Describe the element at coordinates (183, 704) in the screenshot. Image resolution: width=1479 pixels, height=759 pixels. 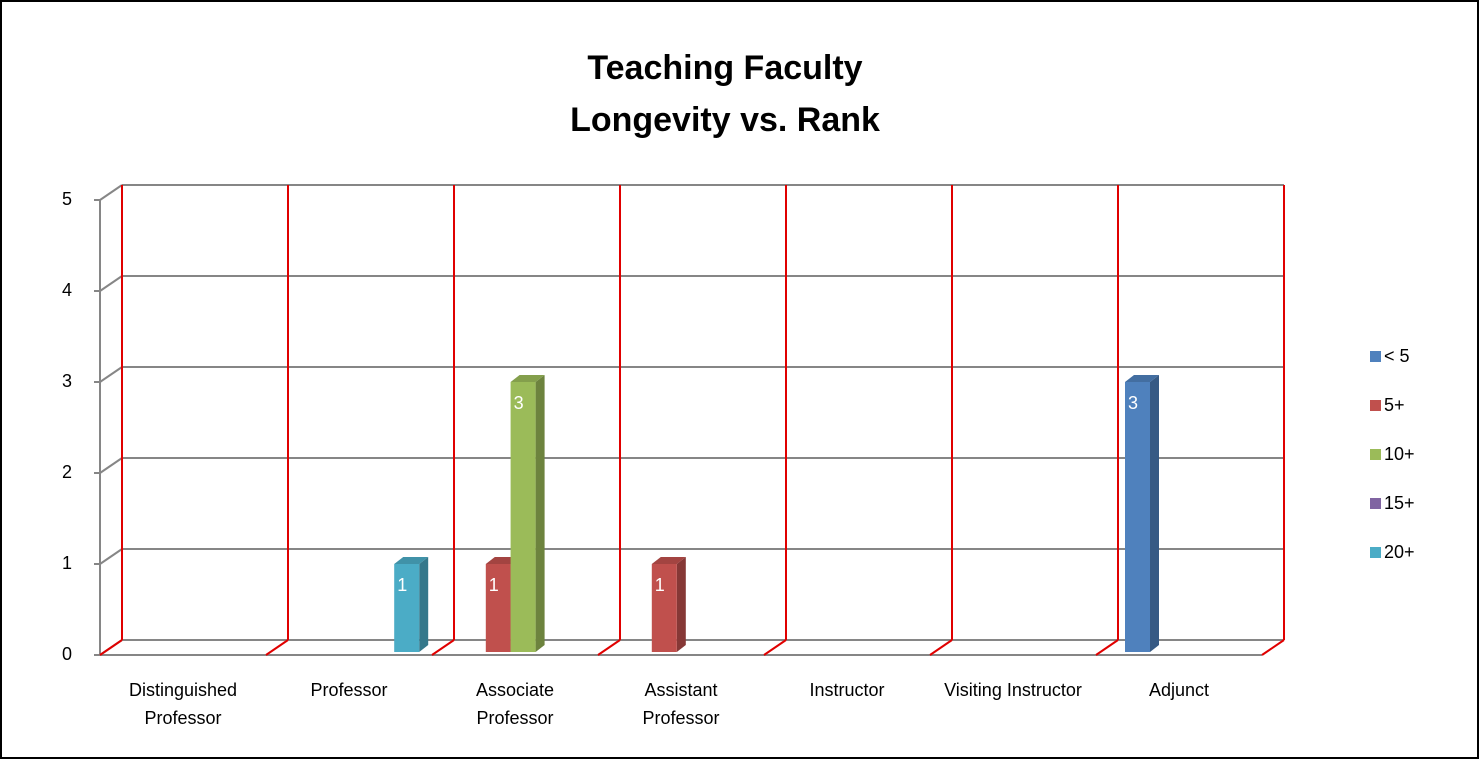
I see `x-tick-label: Distinguished Professor` at that location.